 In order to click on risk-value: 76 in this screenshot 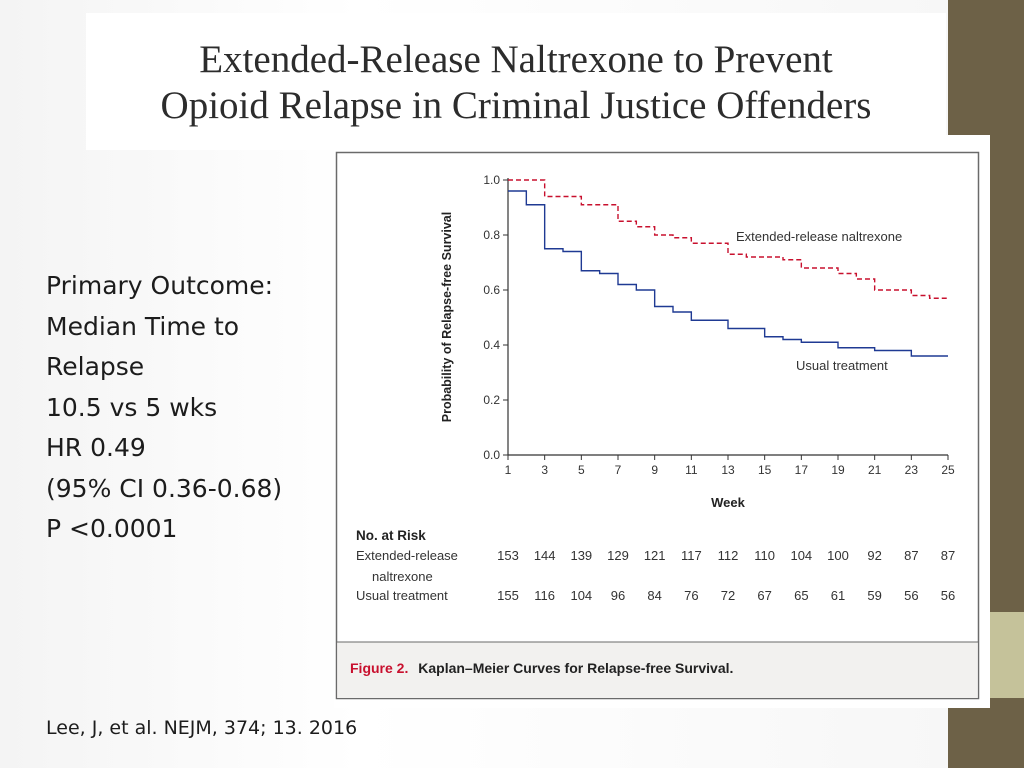, I will do `click(691, 595)`.